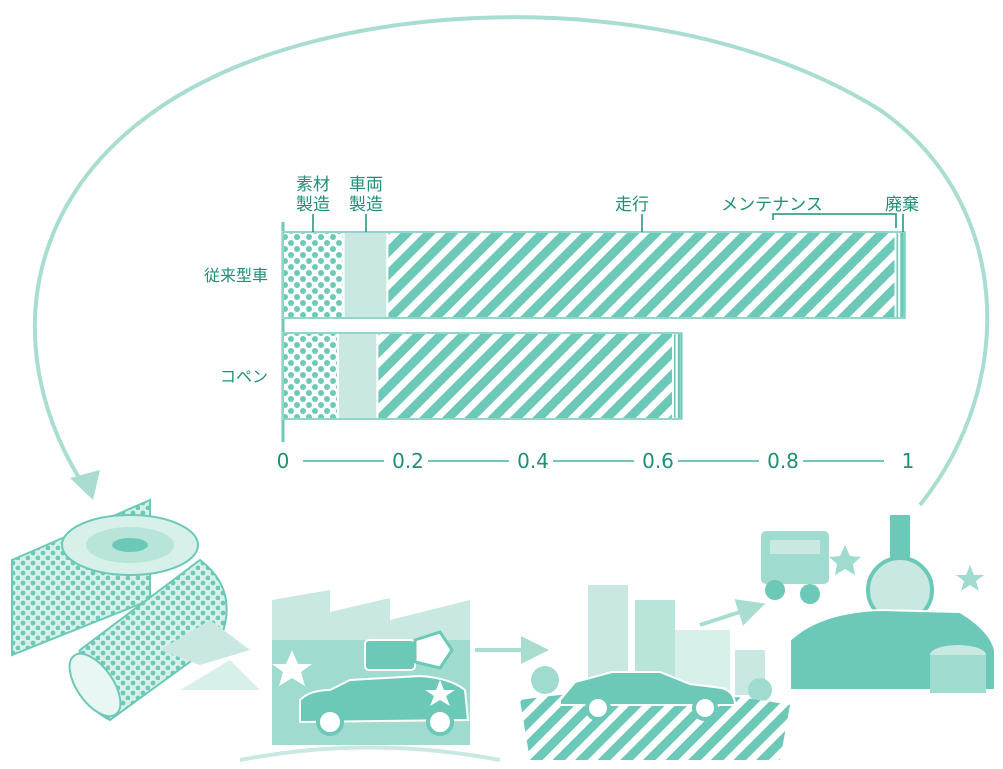 This screenshot has height=769, width=1003. Describe the element at coordinates (236, 275) in the screenshot. I see `category-label-0: 従来型車` at that location.